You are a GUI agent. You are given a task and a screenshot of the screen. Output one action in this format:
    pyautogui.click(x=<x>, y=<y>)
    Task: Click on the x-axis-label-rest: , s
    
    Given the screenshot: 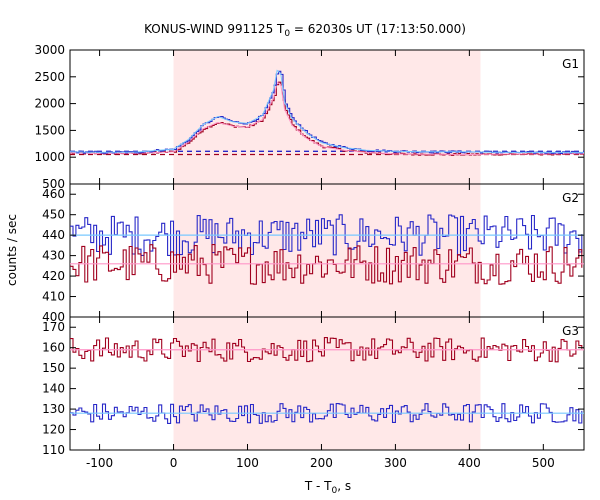 What is the action you would take?
    pyautogui.click(x=344, y=486)
    